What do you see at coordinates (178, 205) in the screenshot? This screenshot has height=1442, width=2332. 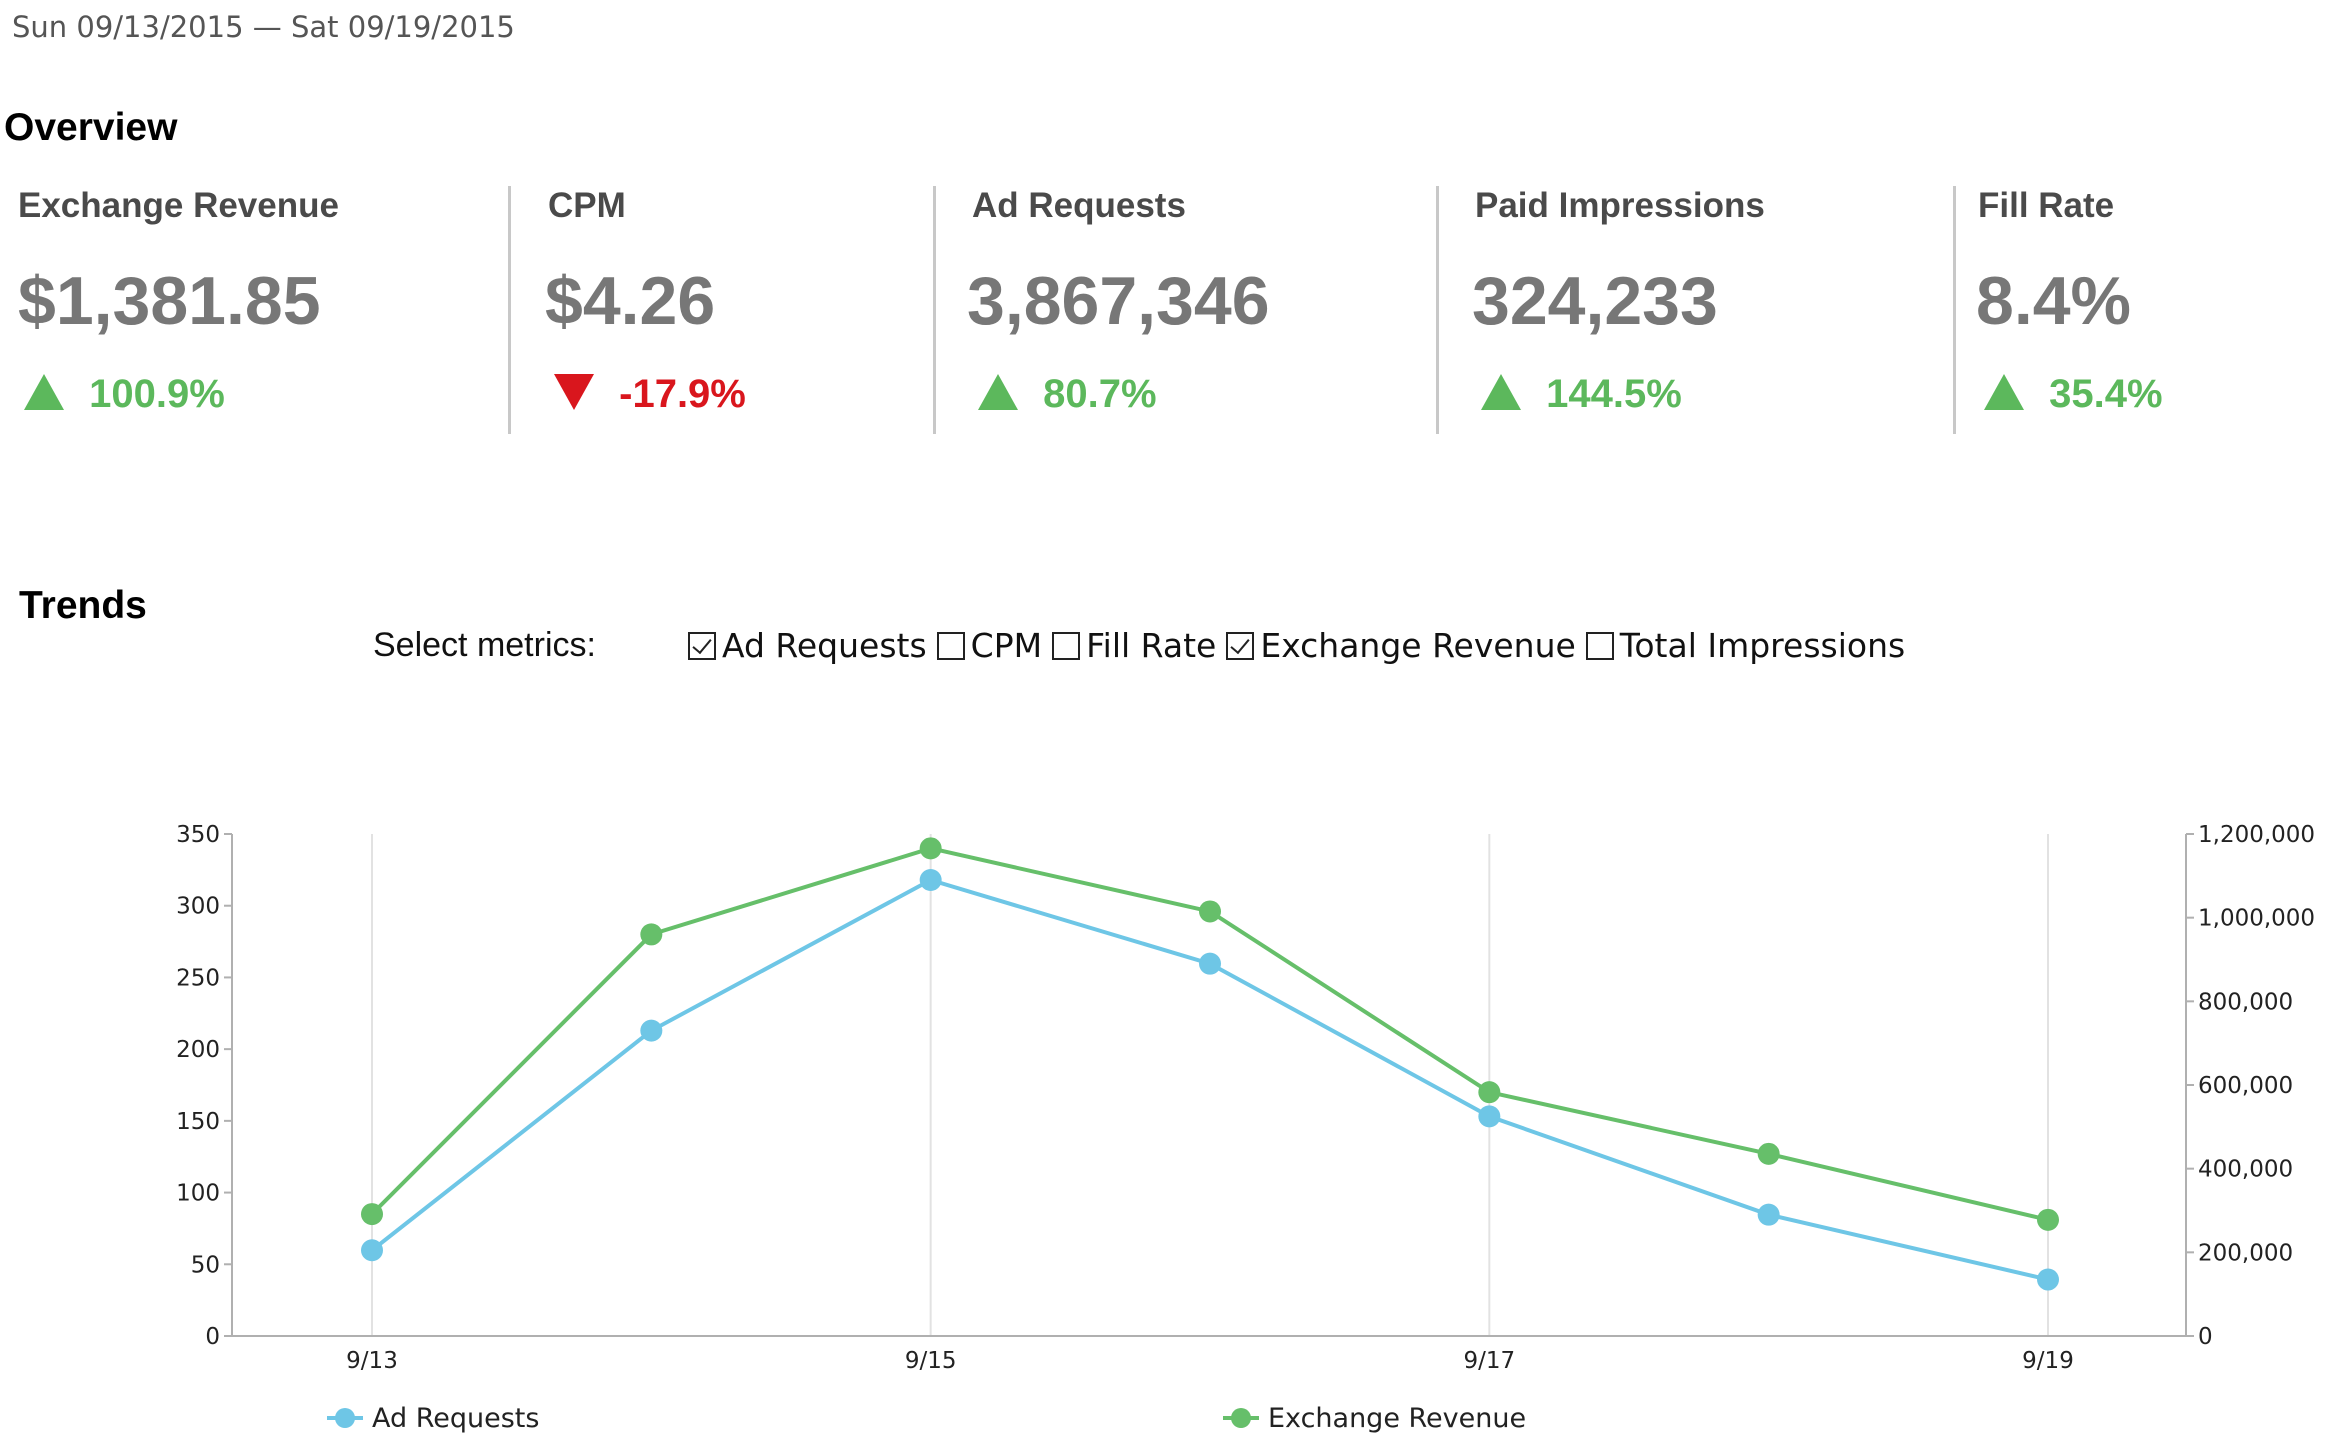 I see `metric-label: Exchange Revenue` at bounding box center [178, 205].